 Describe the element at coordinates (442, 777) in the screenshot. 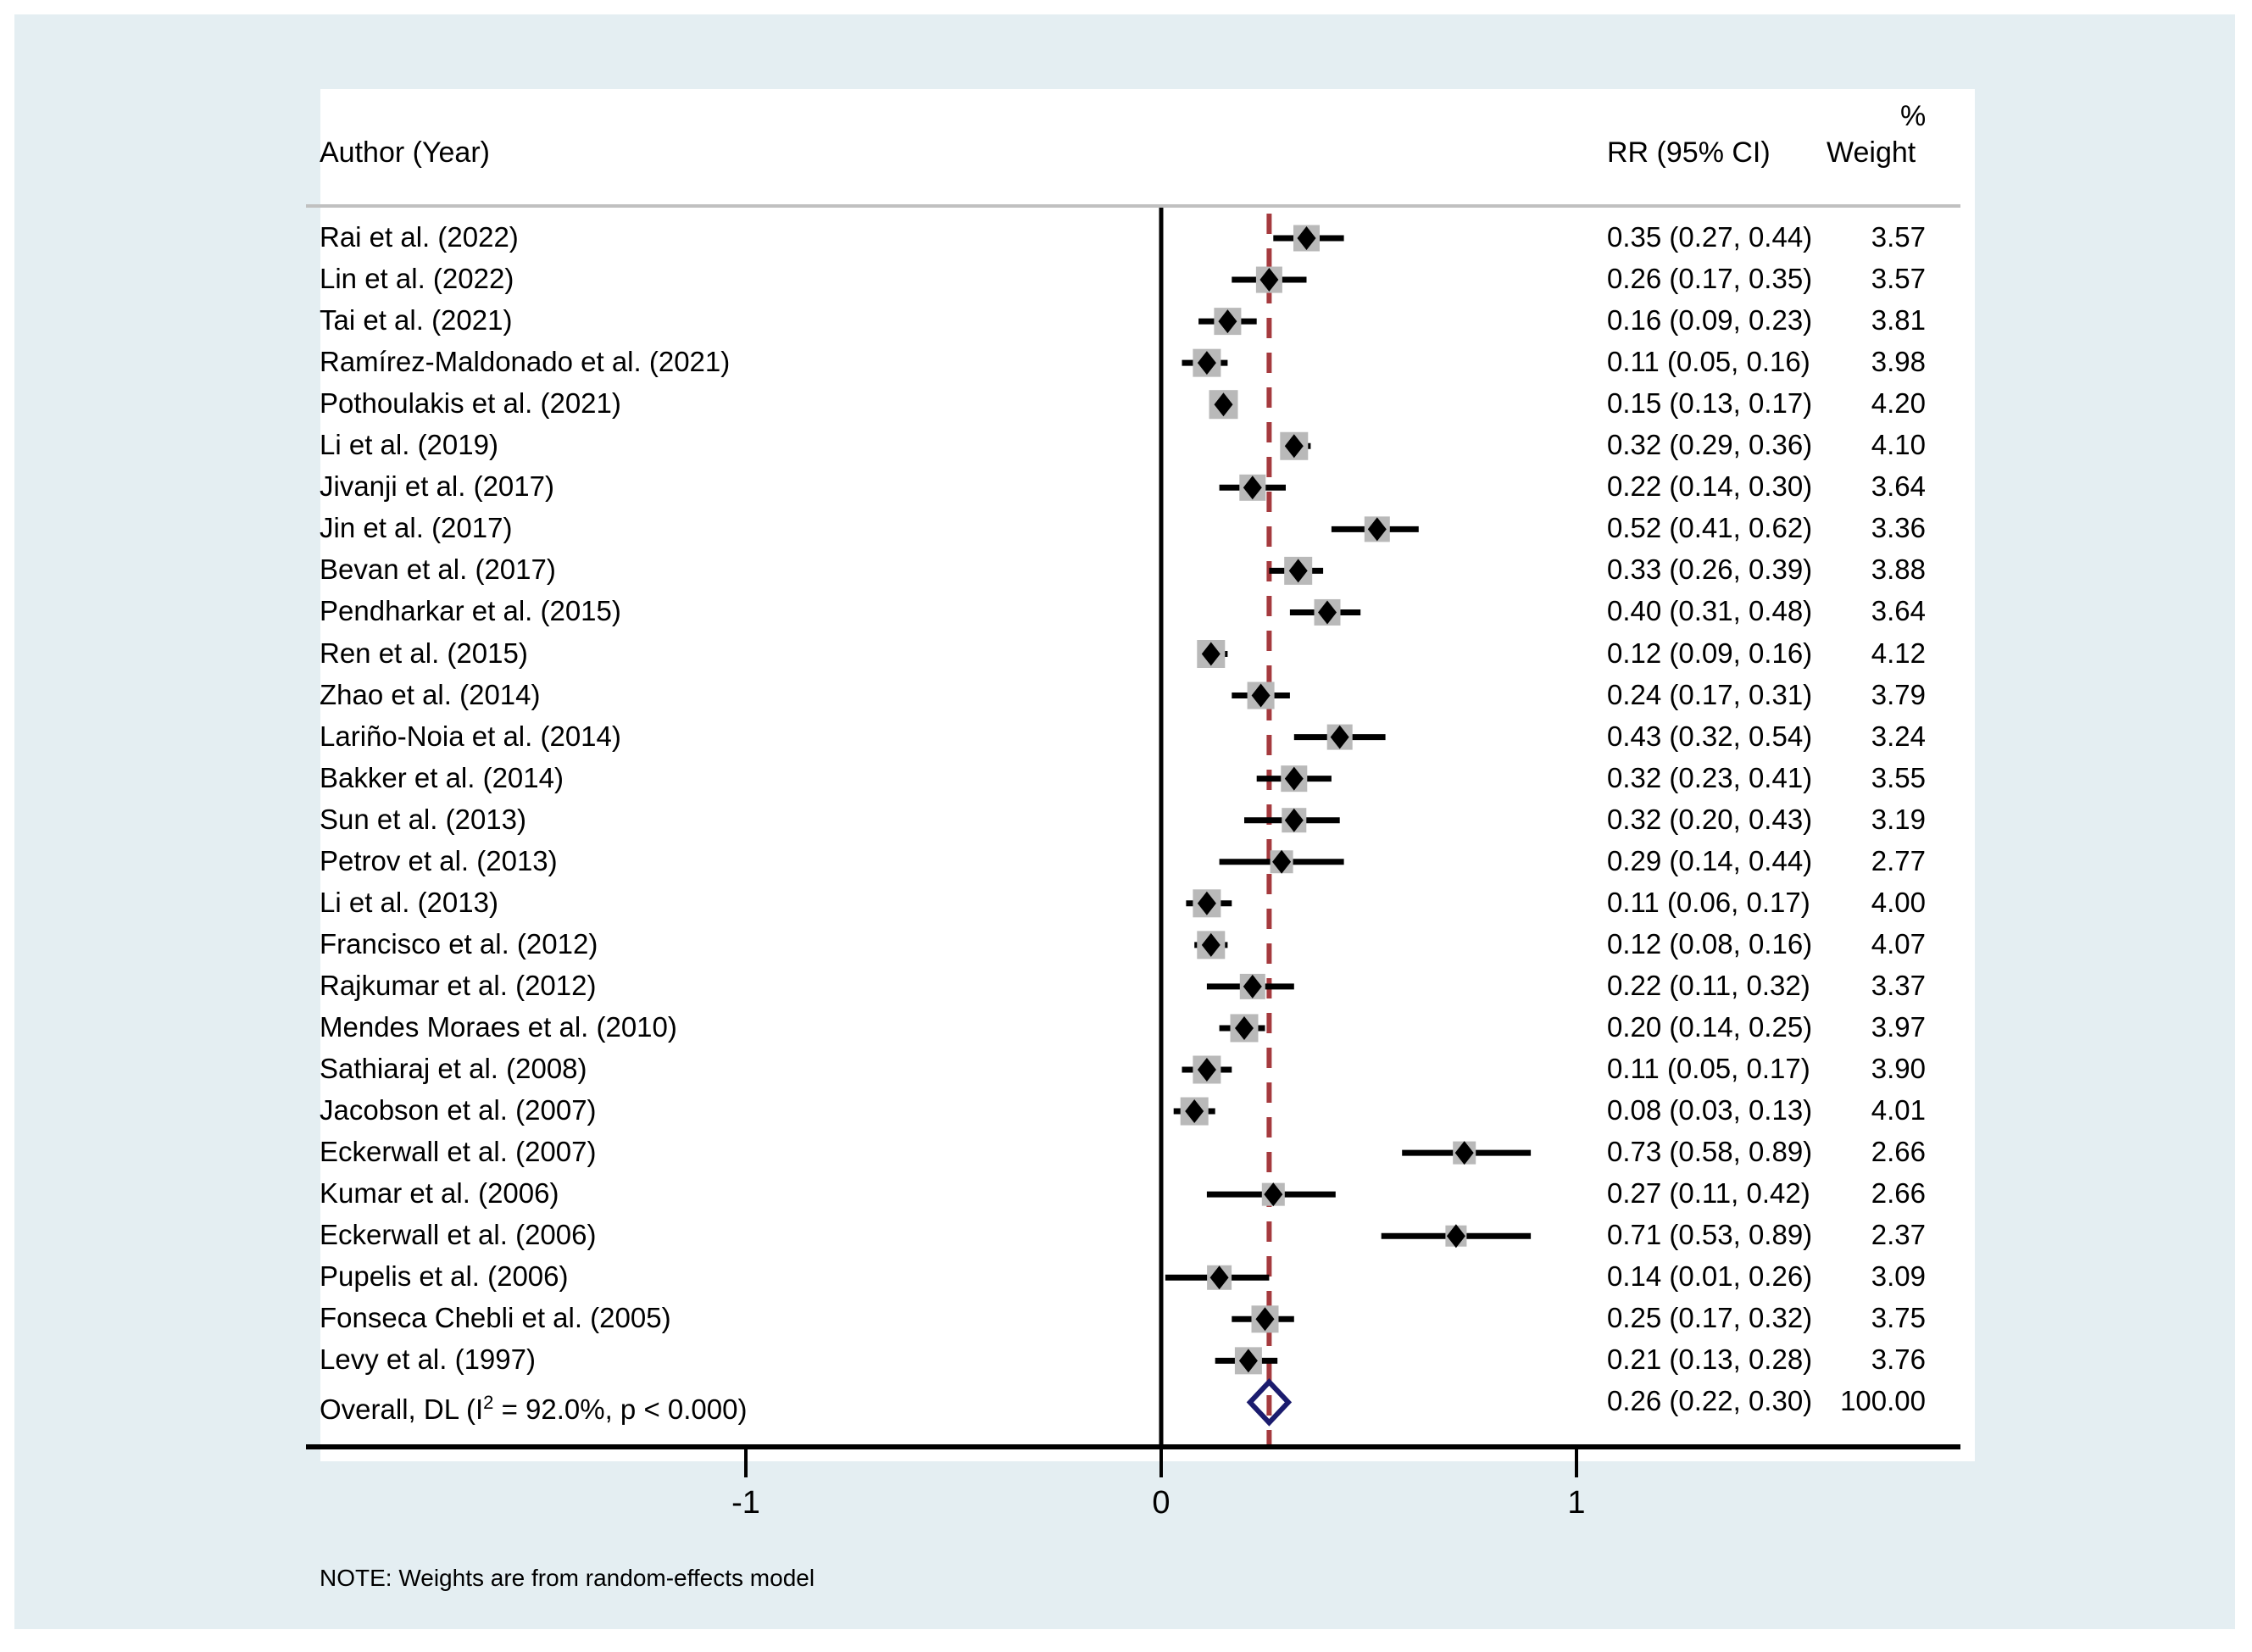

I see `study-label: Bakker et al. (2014)` at that location.